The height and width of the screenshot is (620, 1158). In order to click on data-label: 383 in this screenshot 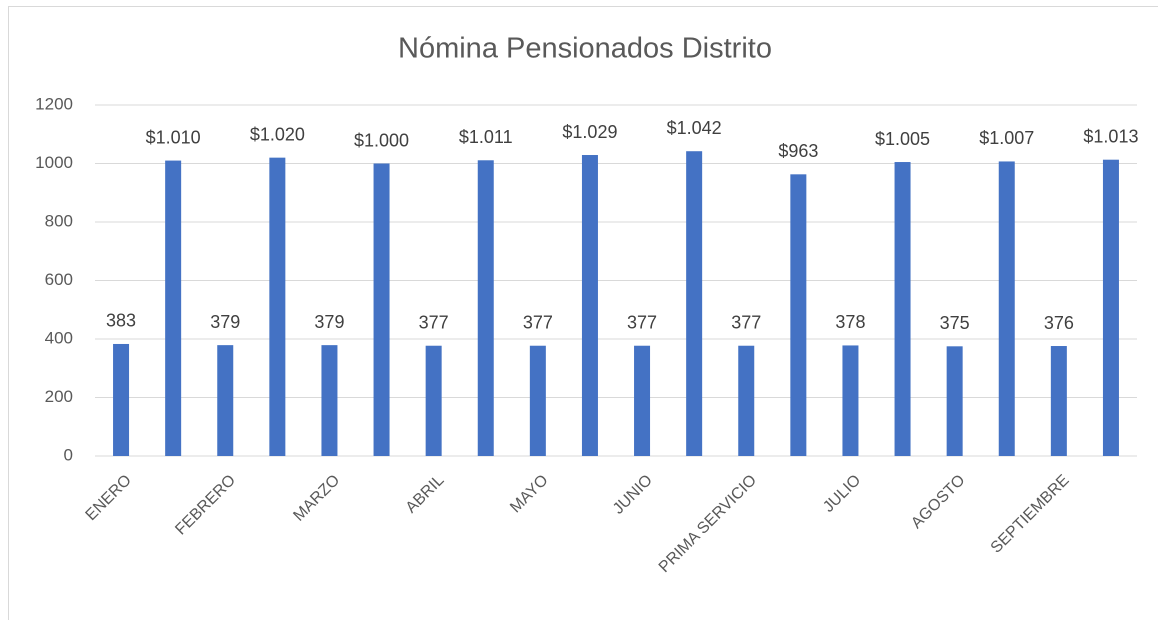, I will do `click(121, 321)`.